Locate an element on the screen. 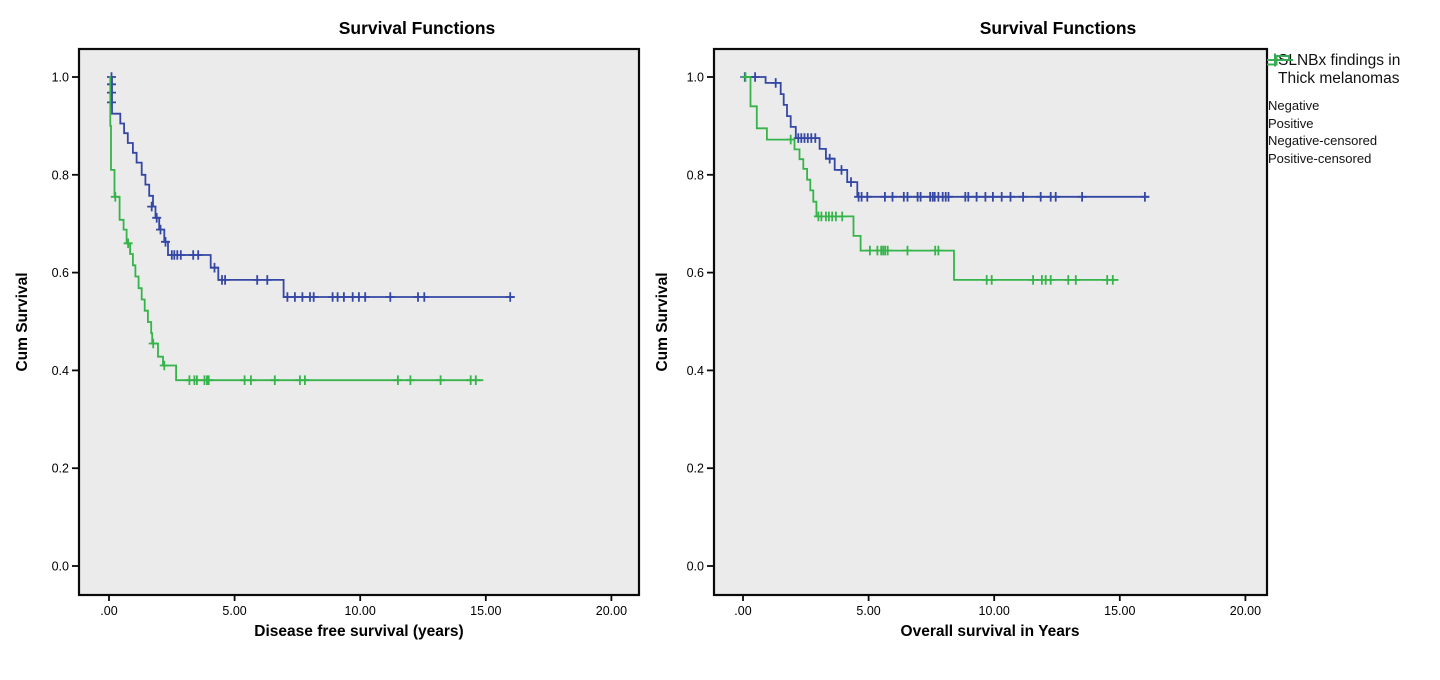  legend-item: Negative is located at coordinates (1352, 85).